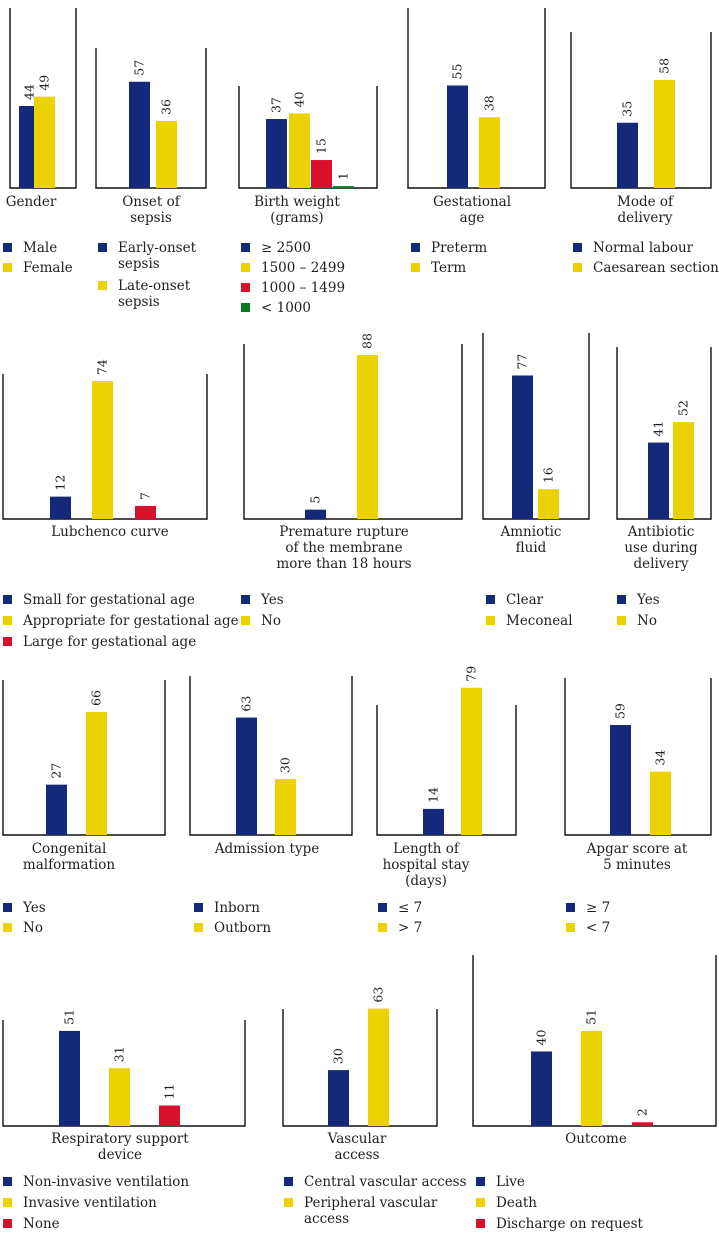  Describe the element at coordinates (637, 849) in the screenshot. I see `axis-title: Apgar score at` at that location.